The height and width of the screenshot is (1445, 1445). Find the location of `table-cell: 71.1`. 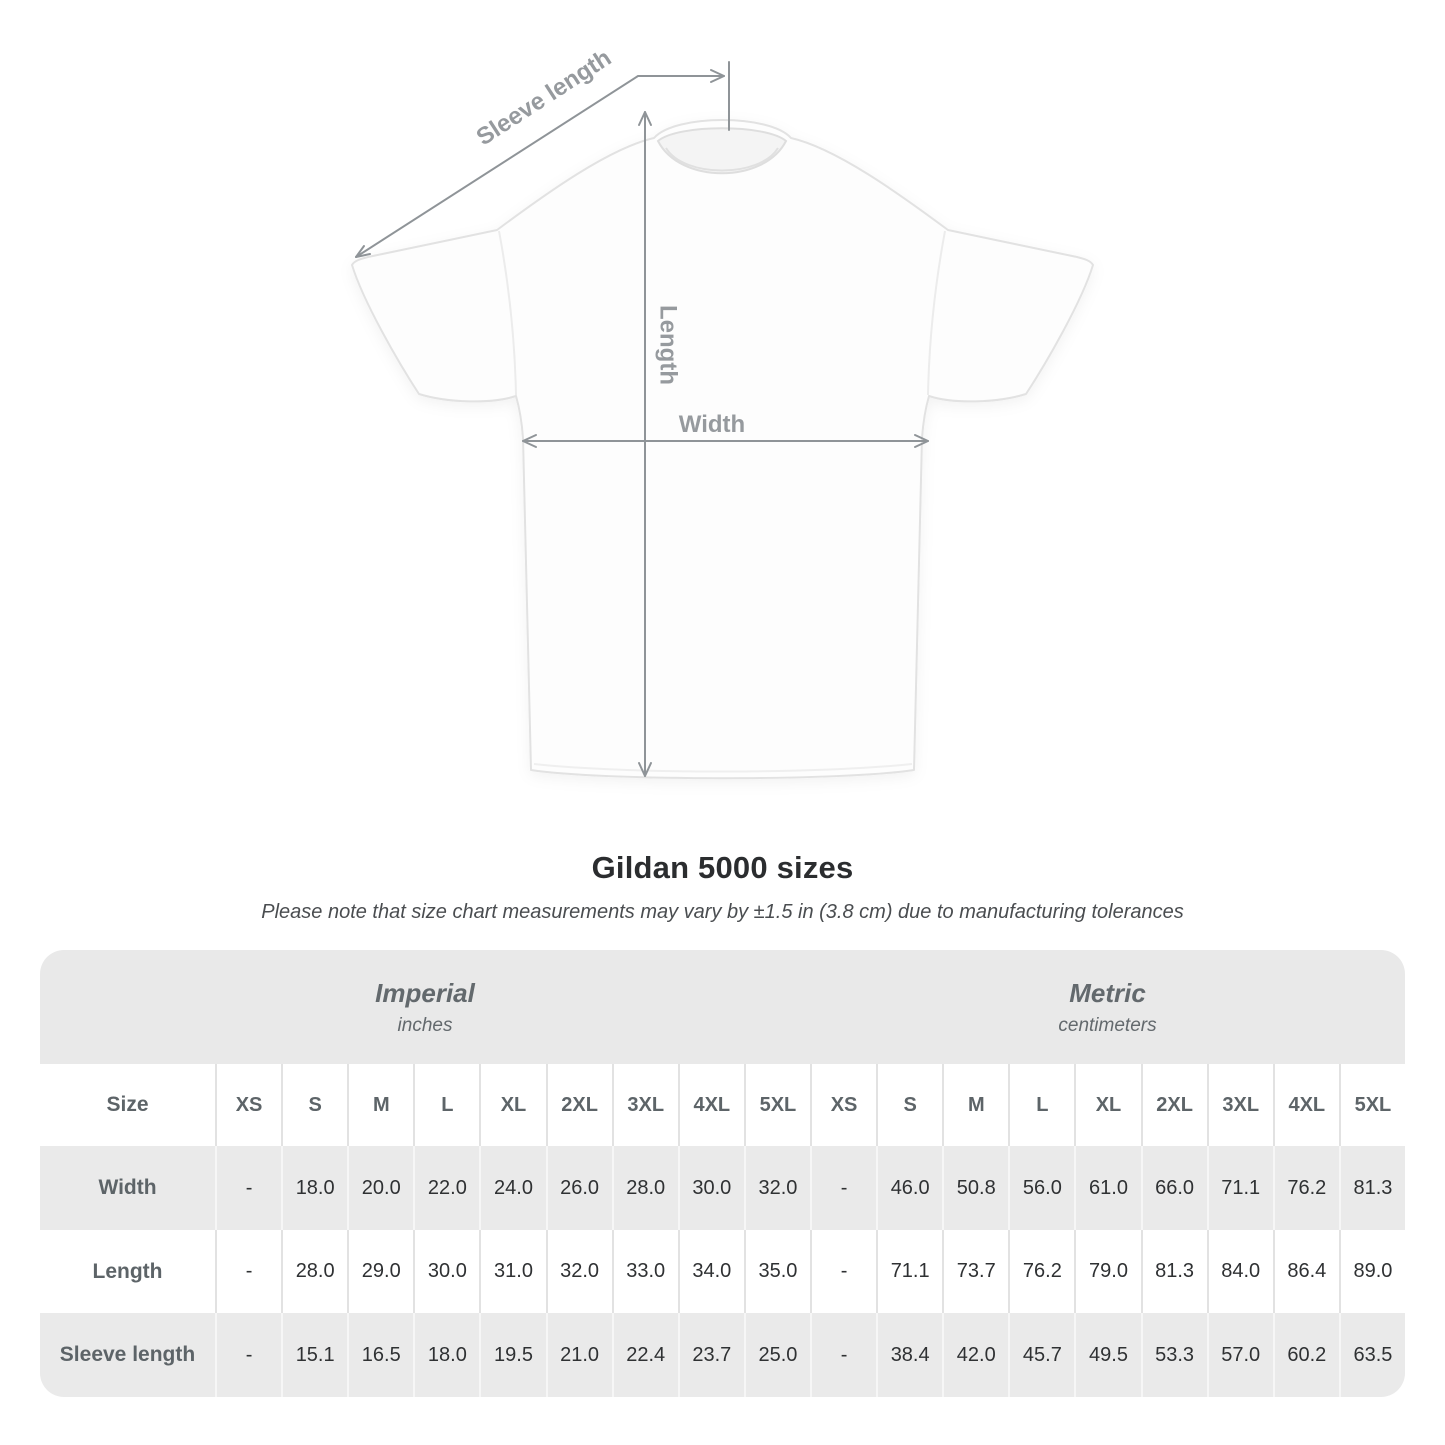

table-cell: 71.1 is located at coordinates (1239, 1188).